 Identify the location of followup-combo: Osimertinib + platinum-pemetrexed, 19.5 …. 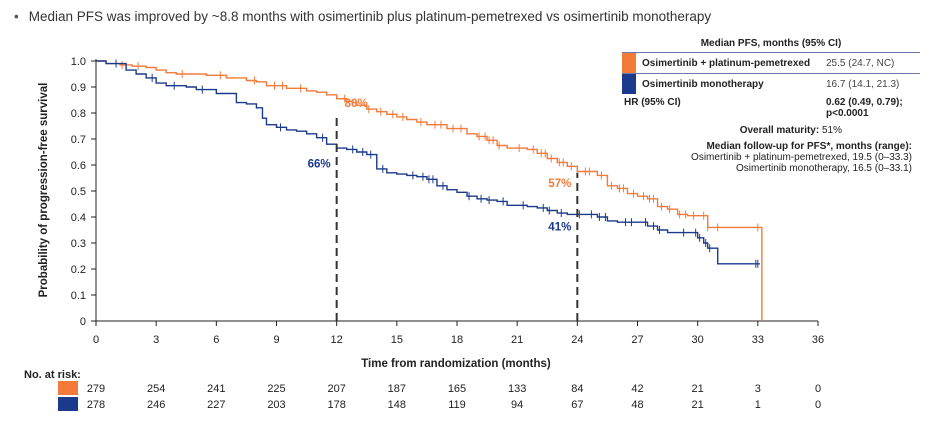
(801, 157).